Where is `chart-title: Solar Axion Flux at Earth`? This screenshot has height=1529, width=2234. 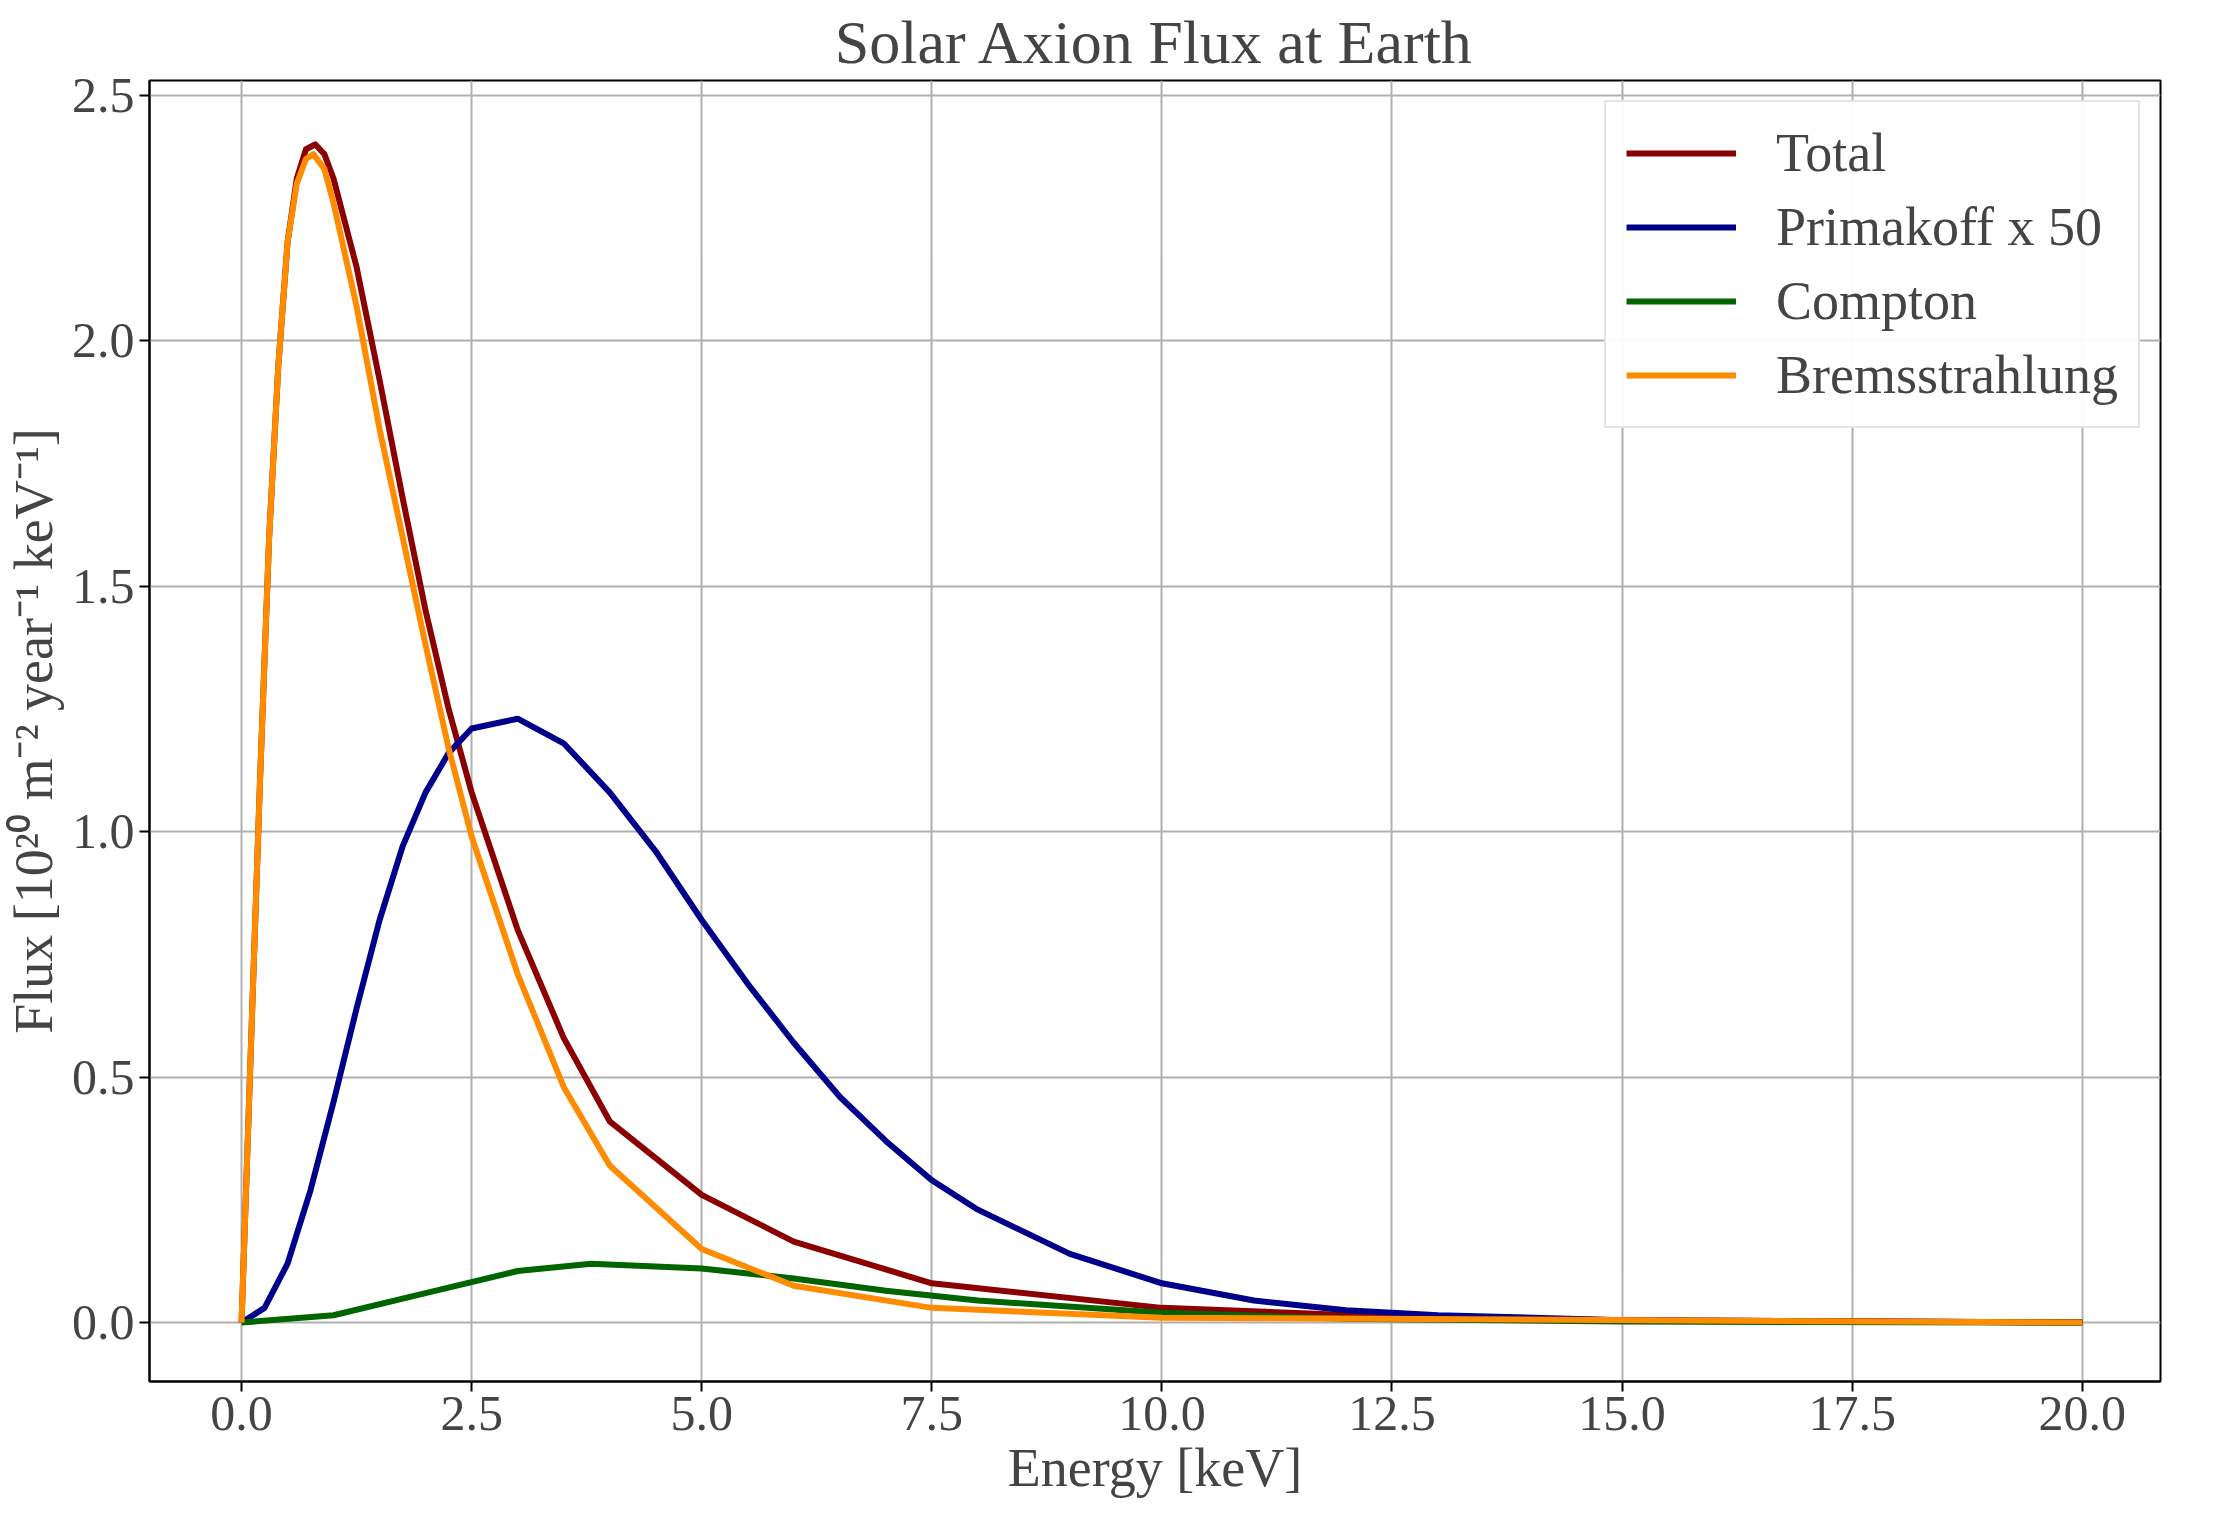 chart-title: Solar Axion Flux at Earth is located at coordinates (1153, 41).